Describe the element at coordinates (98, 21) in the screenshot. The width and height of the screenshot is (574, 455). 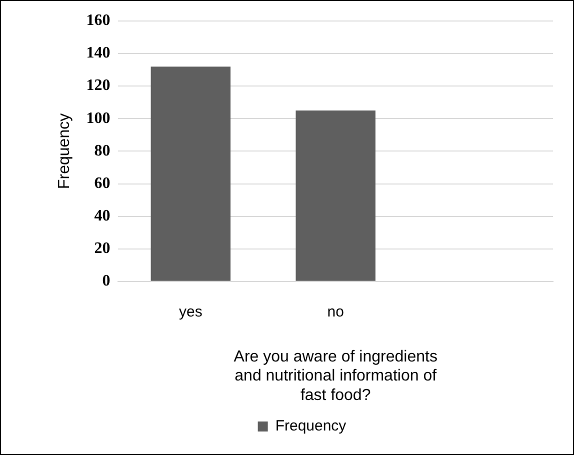
I see `y-tick-label: 160` at that location.